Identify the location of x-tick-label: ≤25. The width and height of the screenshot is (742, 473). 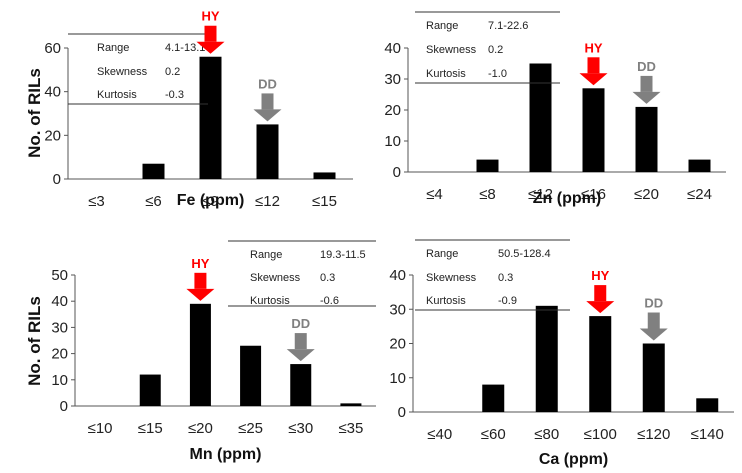
(250, 428).